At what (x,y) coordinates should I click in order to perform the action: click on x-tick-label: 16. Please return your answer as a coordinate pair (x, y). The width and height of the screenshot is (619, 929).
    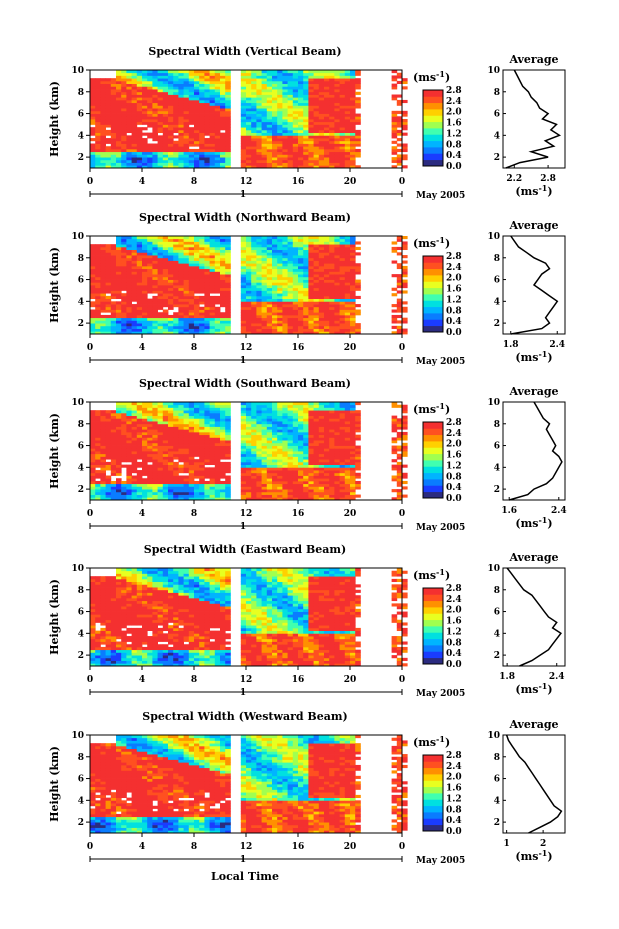
    Looking at the image, I should click on (298, 348).